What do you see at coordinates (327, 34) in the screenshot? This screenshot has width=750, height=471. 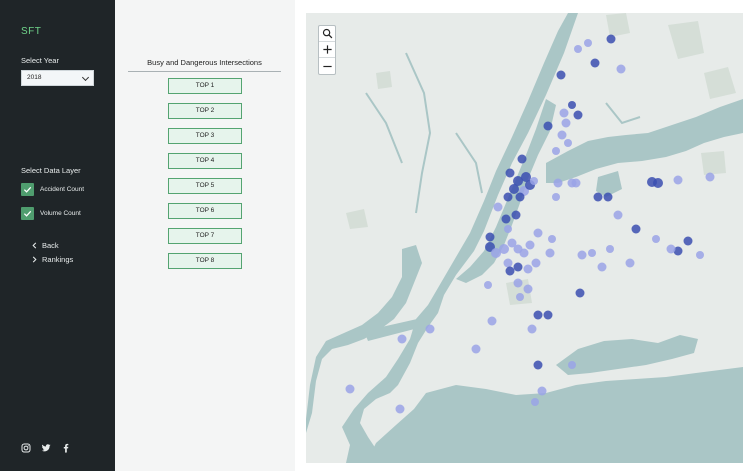 I see `map-search-button` at bounding box center [327, 34].